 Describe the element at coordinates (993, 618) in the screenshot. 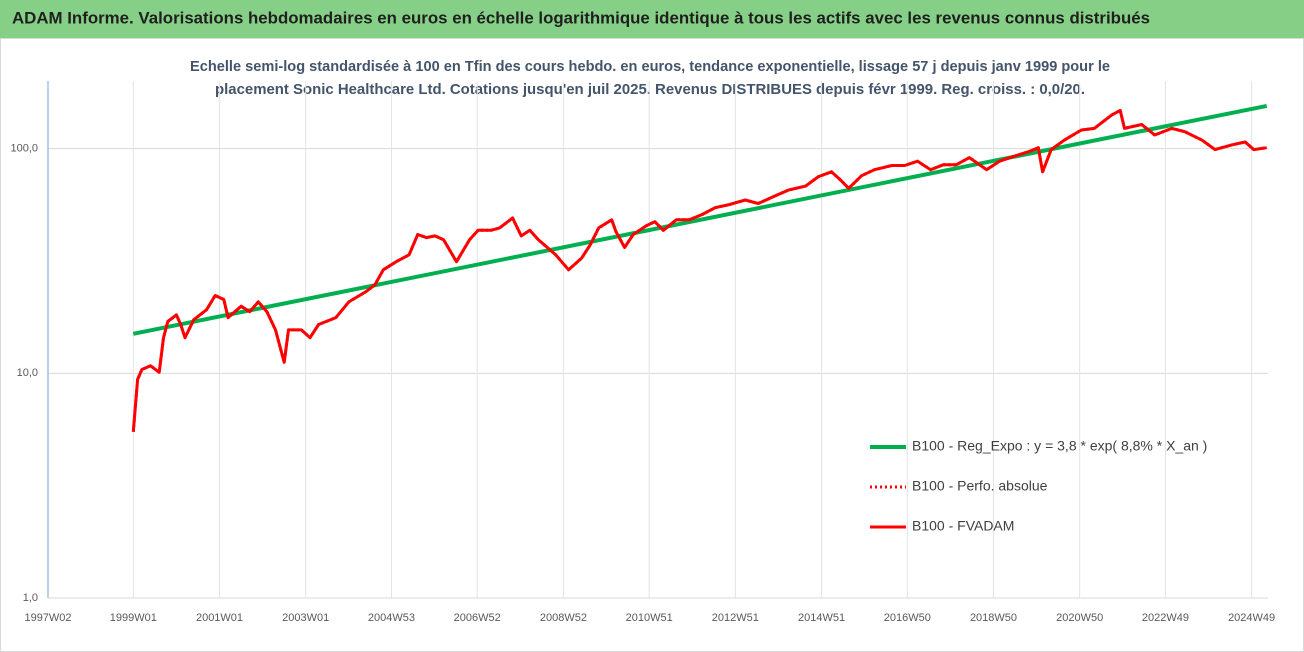

I see `x-tick-label: 2018W50` at that location.